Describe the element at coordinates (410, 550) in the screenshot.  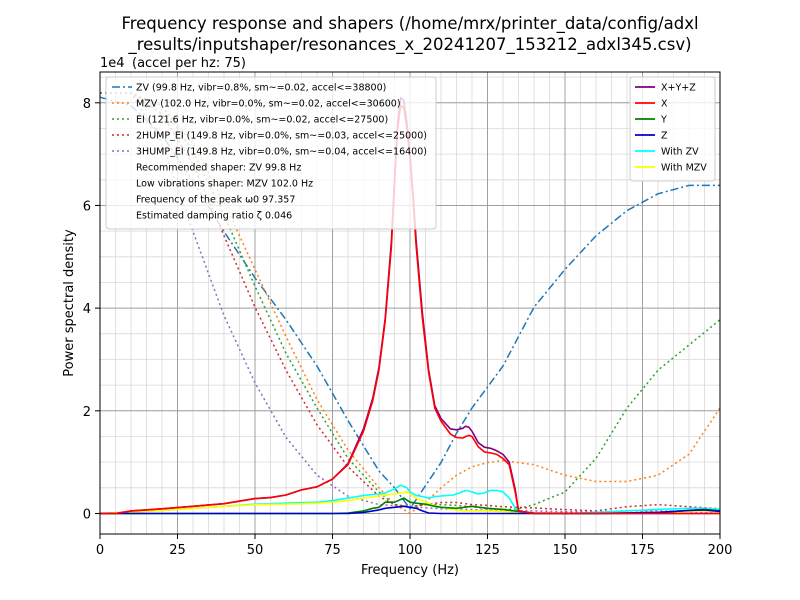
I see `x-tick-label: 100` at that location.